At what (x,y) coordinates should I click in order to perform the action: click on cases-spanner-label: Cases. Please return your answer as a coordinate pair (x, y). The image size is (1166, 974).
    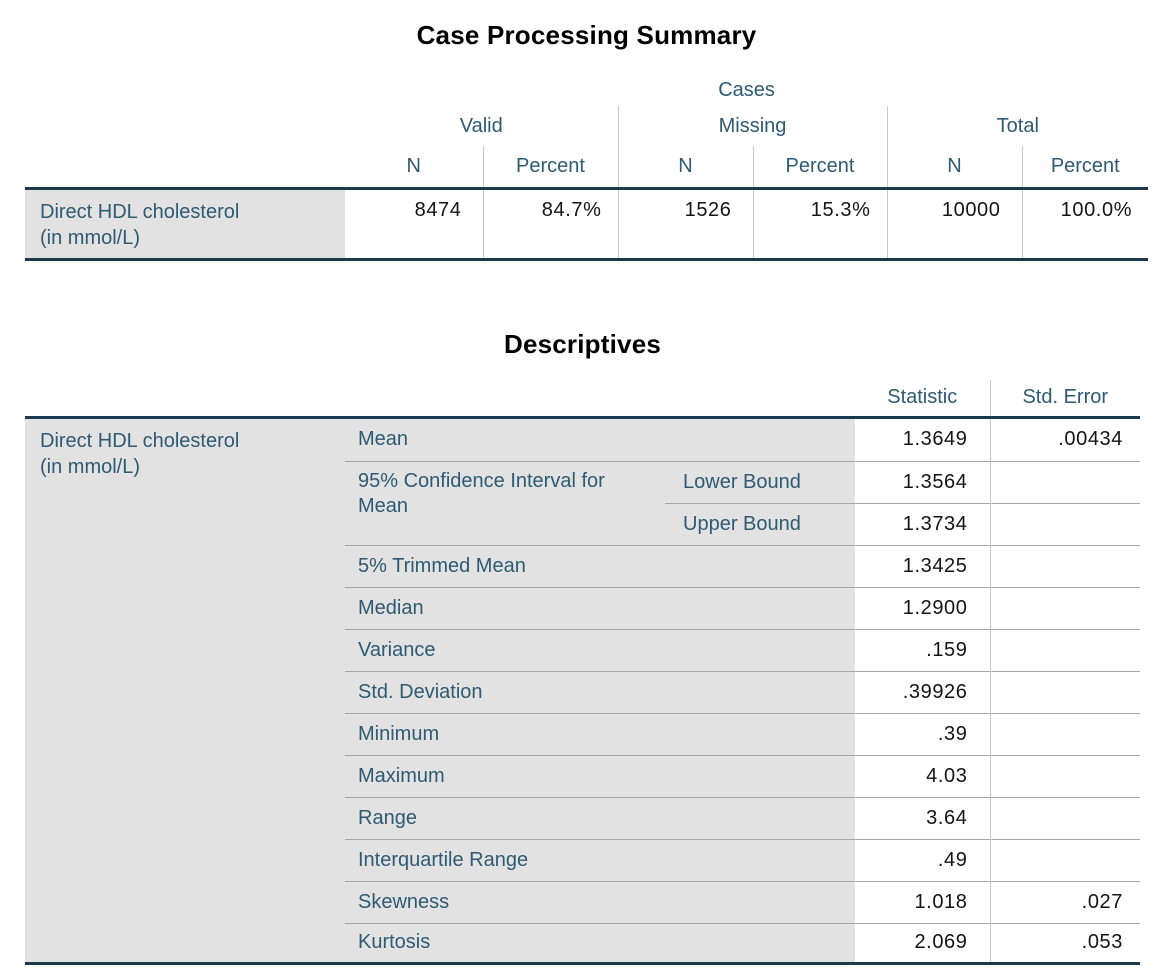
    Looking at the image, I should click on (746, 89).